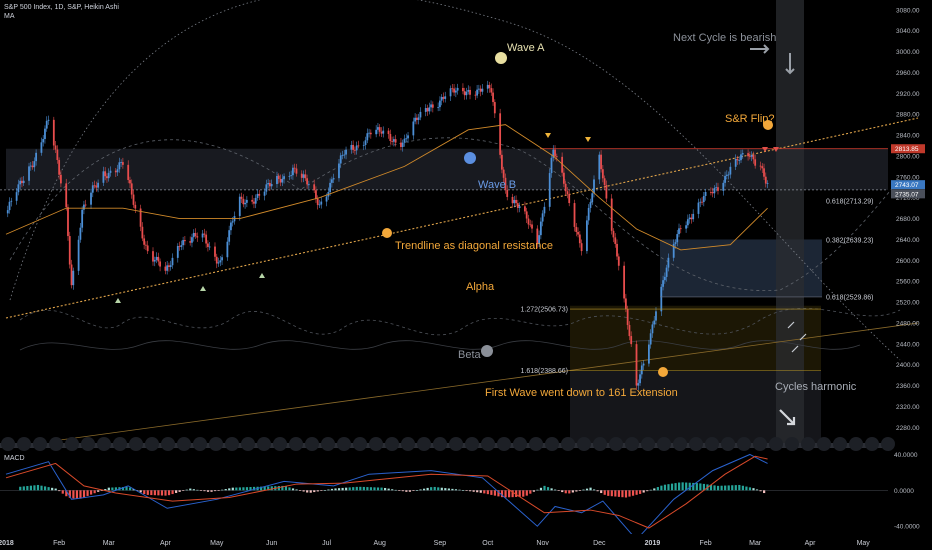 This screenshot has width=932, height=550. What do you see at coordinates (663, 372) in the screenshot?
I see `first-wave-point` at bounding box center [663, 372].